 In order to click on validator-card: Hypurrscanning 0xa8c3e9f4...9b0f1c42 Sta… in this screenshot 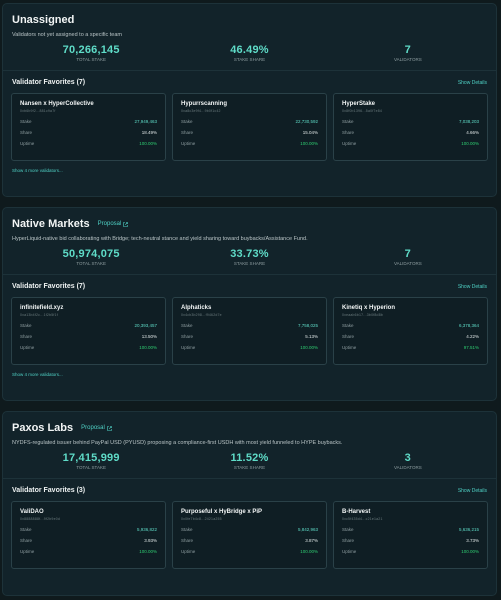, I will do `click(249, 127)`.